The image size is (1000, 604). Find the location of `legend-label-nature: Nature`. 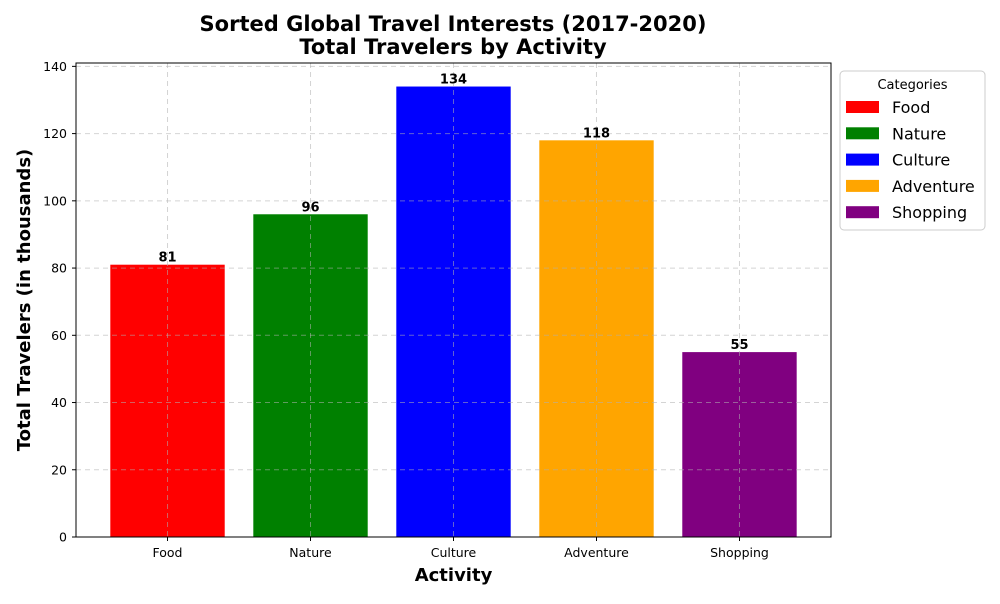

legend-label-nature: Nature is located at coordinates (919, 133).